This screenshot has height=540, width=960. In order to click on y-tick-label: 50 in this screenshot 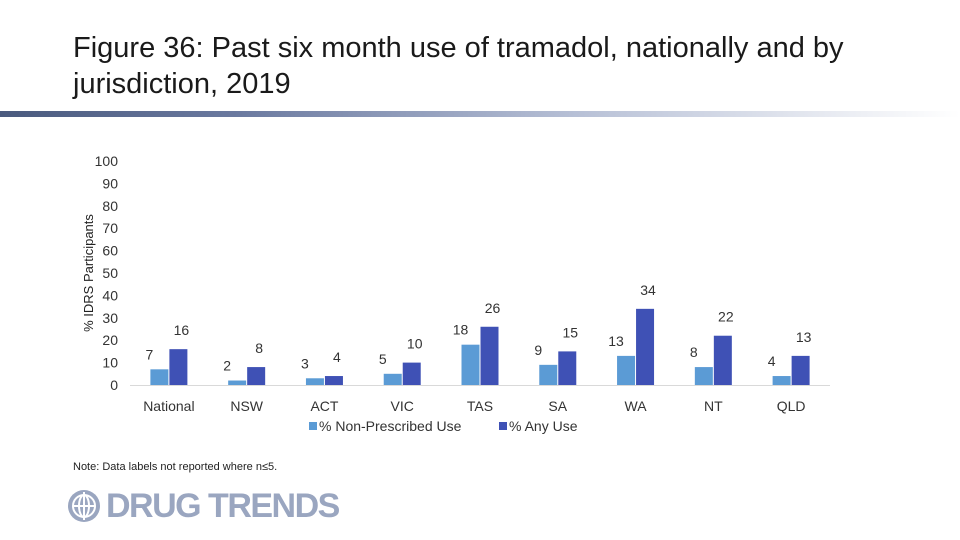, I will do `click(110, 273)`.